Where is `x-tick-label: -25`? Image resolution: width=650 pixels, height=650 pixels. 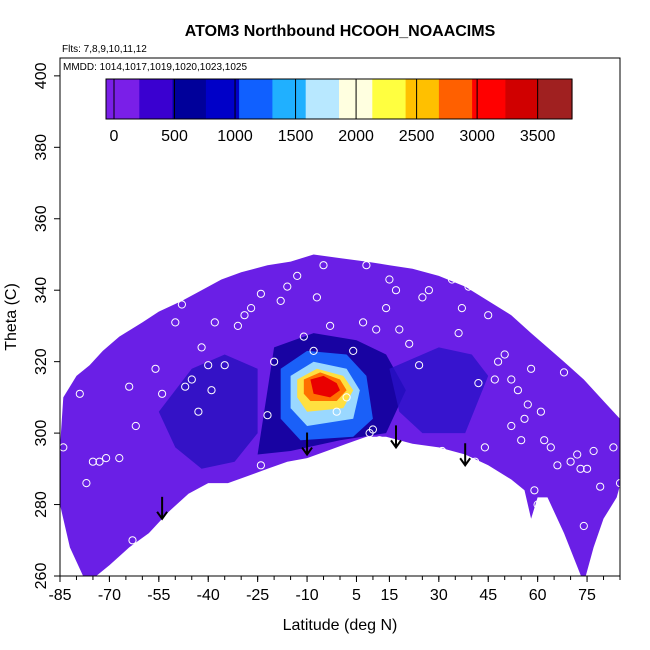 x-tick-label: -25 is located at coordinates (257, 595).